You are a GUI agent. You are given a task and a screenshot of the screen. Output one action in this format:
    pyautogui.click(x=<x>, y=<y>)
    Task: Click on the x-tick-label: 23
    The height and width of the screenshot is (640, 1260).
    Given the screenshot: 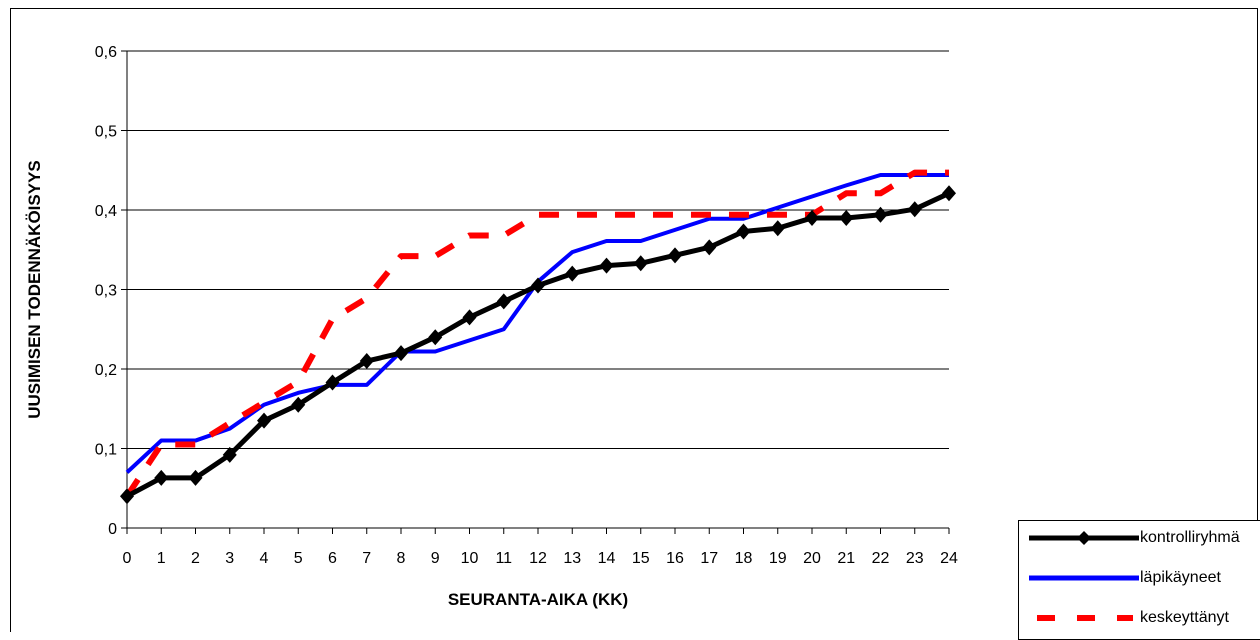 What is the action you would take?
    pyautogui.click(x=915, y=558)
    